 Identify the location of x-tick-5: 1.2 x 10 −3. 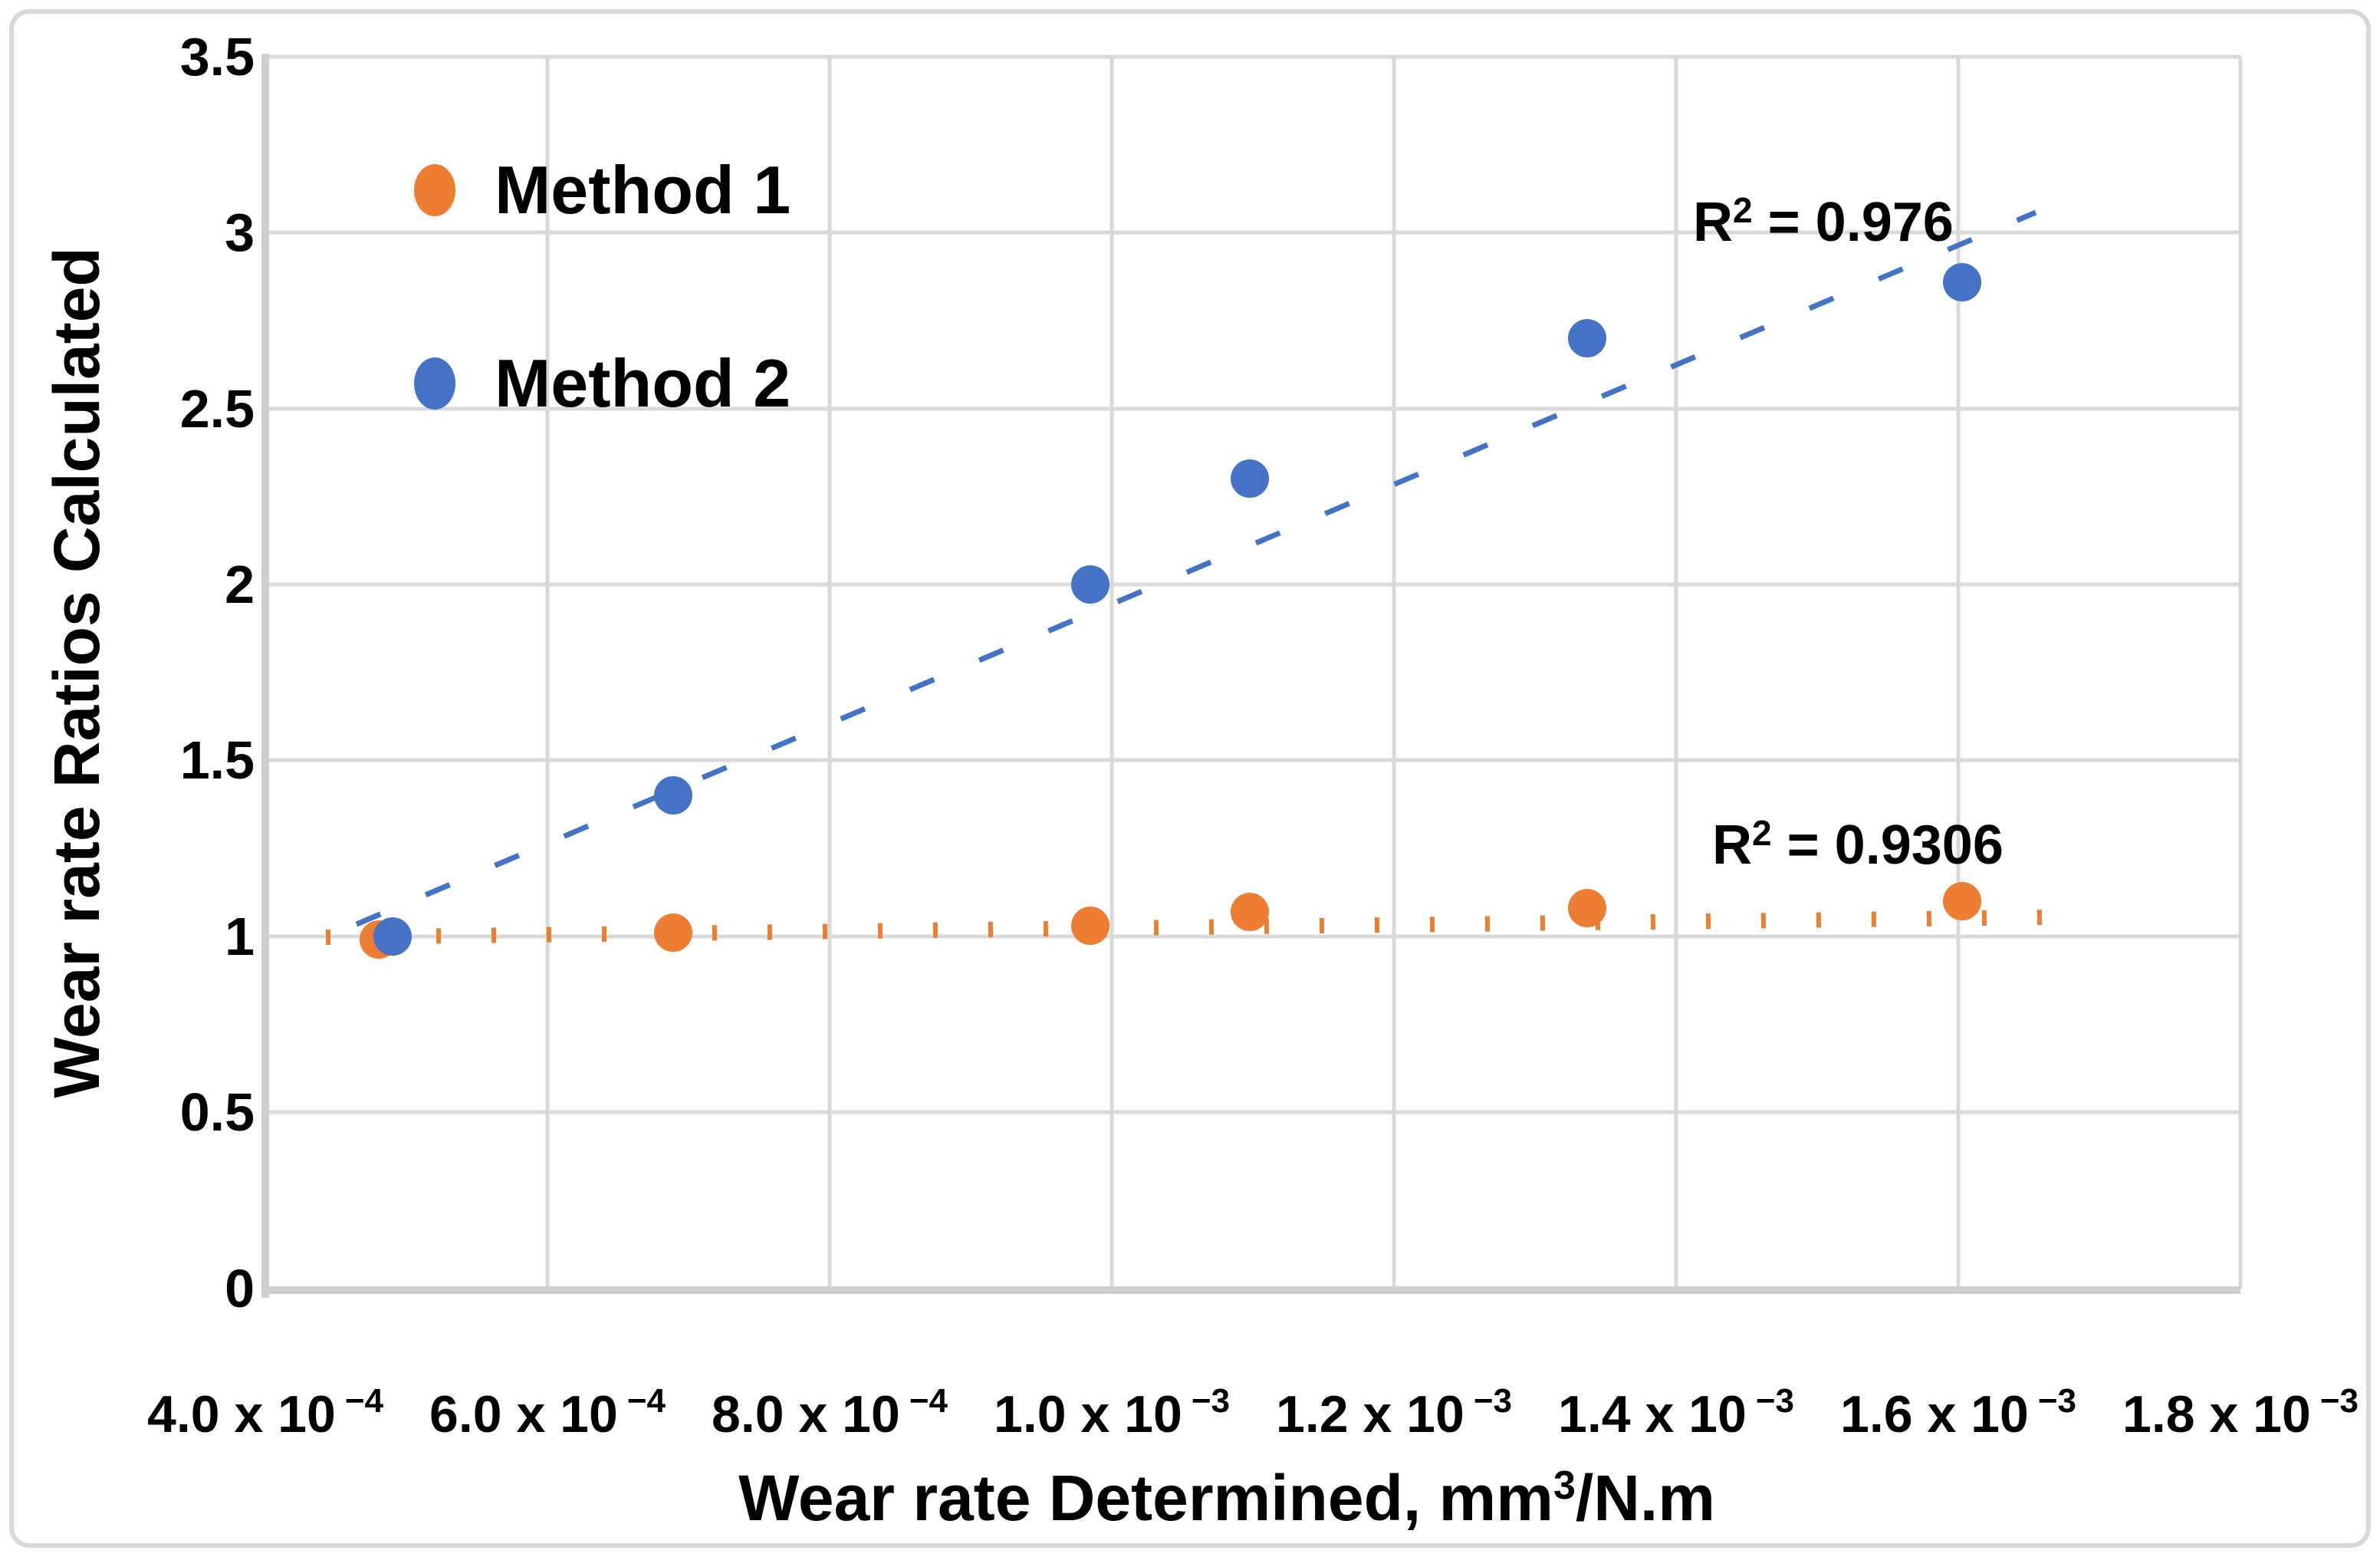
(1394, 1412).